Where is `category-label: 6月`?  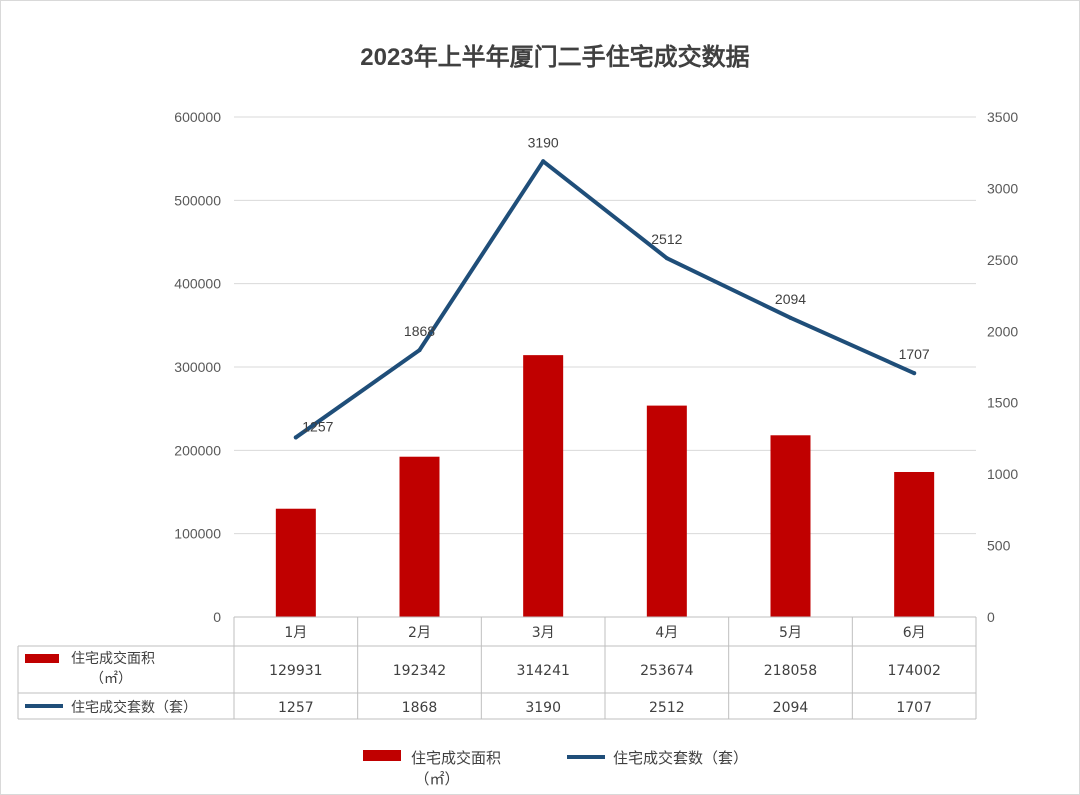
category-label: 6月 is located at coordinates (914, 633).